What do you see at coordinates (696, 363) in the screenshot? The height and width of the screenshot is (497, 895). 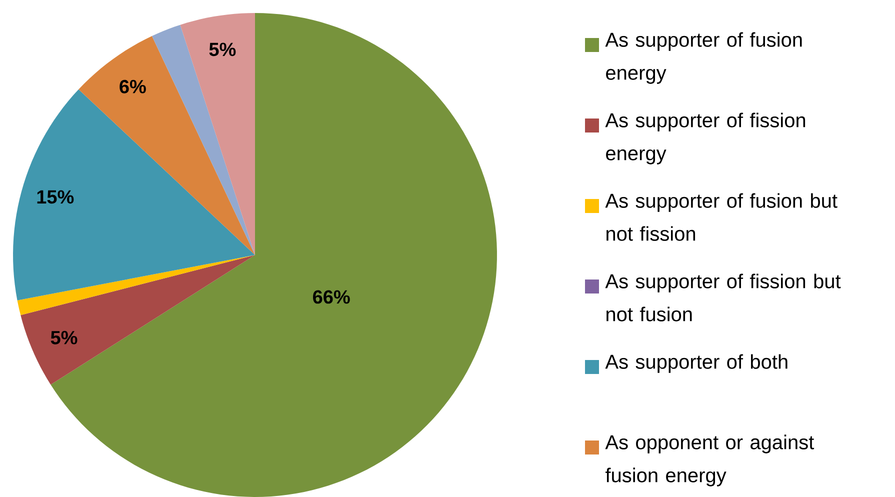 I see `legend-label: As supporter of both` at bounding box center [696, 363].